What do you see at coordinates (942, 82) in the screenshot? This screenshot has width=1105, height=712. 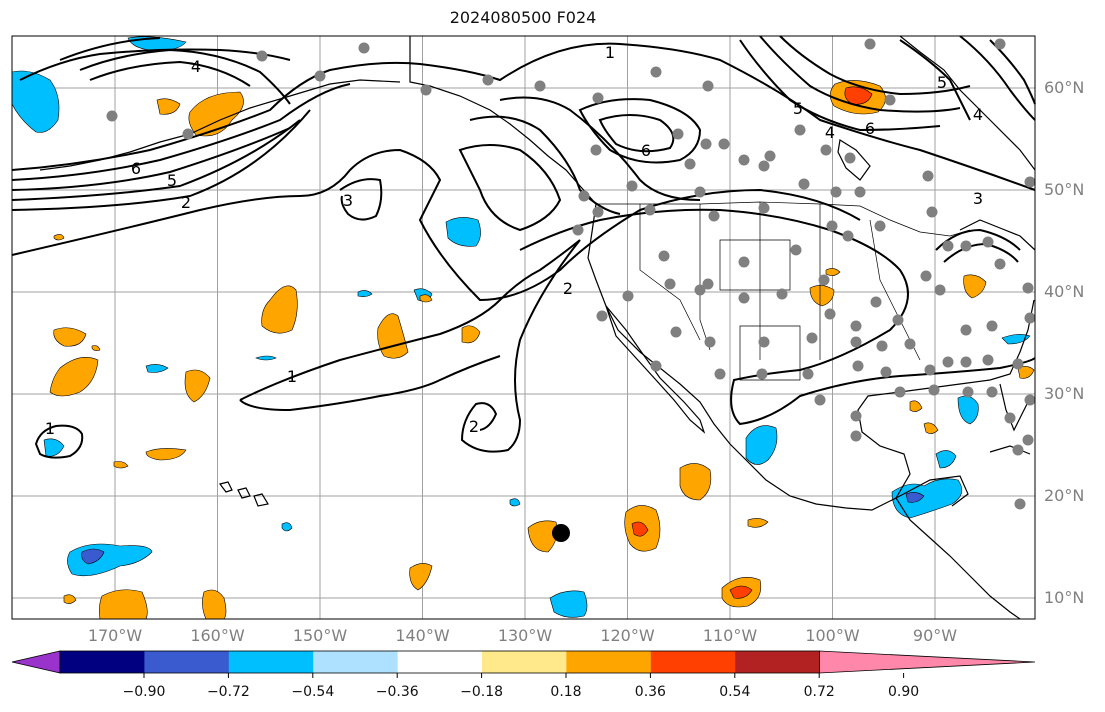 I see `contour-label: 5` at bounding box center [942, 82].